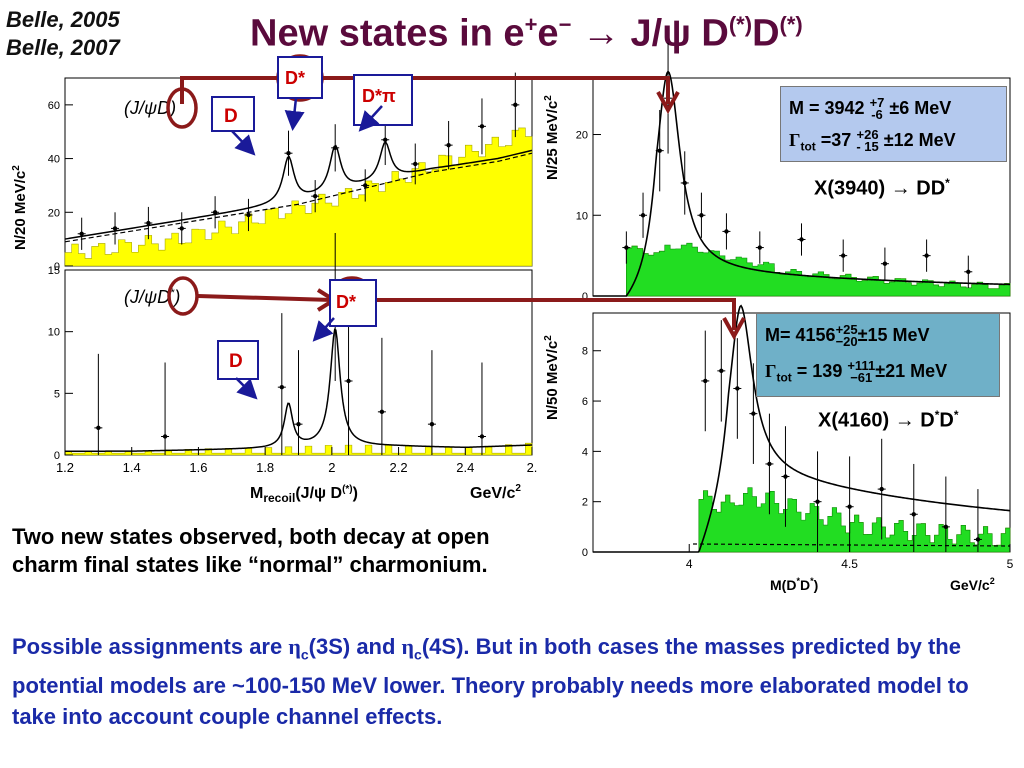 This screenshot has width=1024, height=768. Describe the element at coordinates (846, 341) in the screenshot. I see `mass-err-down: −20` at that location.